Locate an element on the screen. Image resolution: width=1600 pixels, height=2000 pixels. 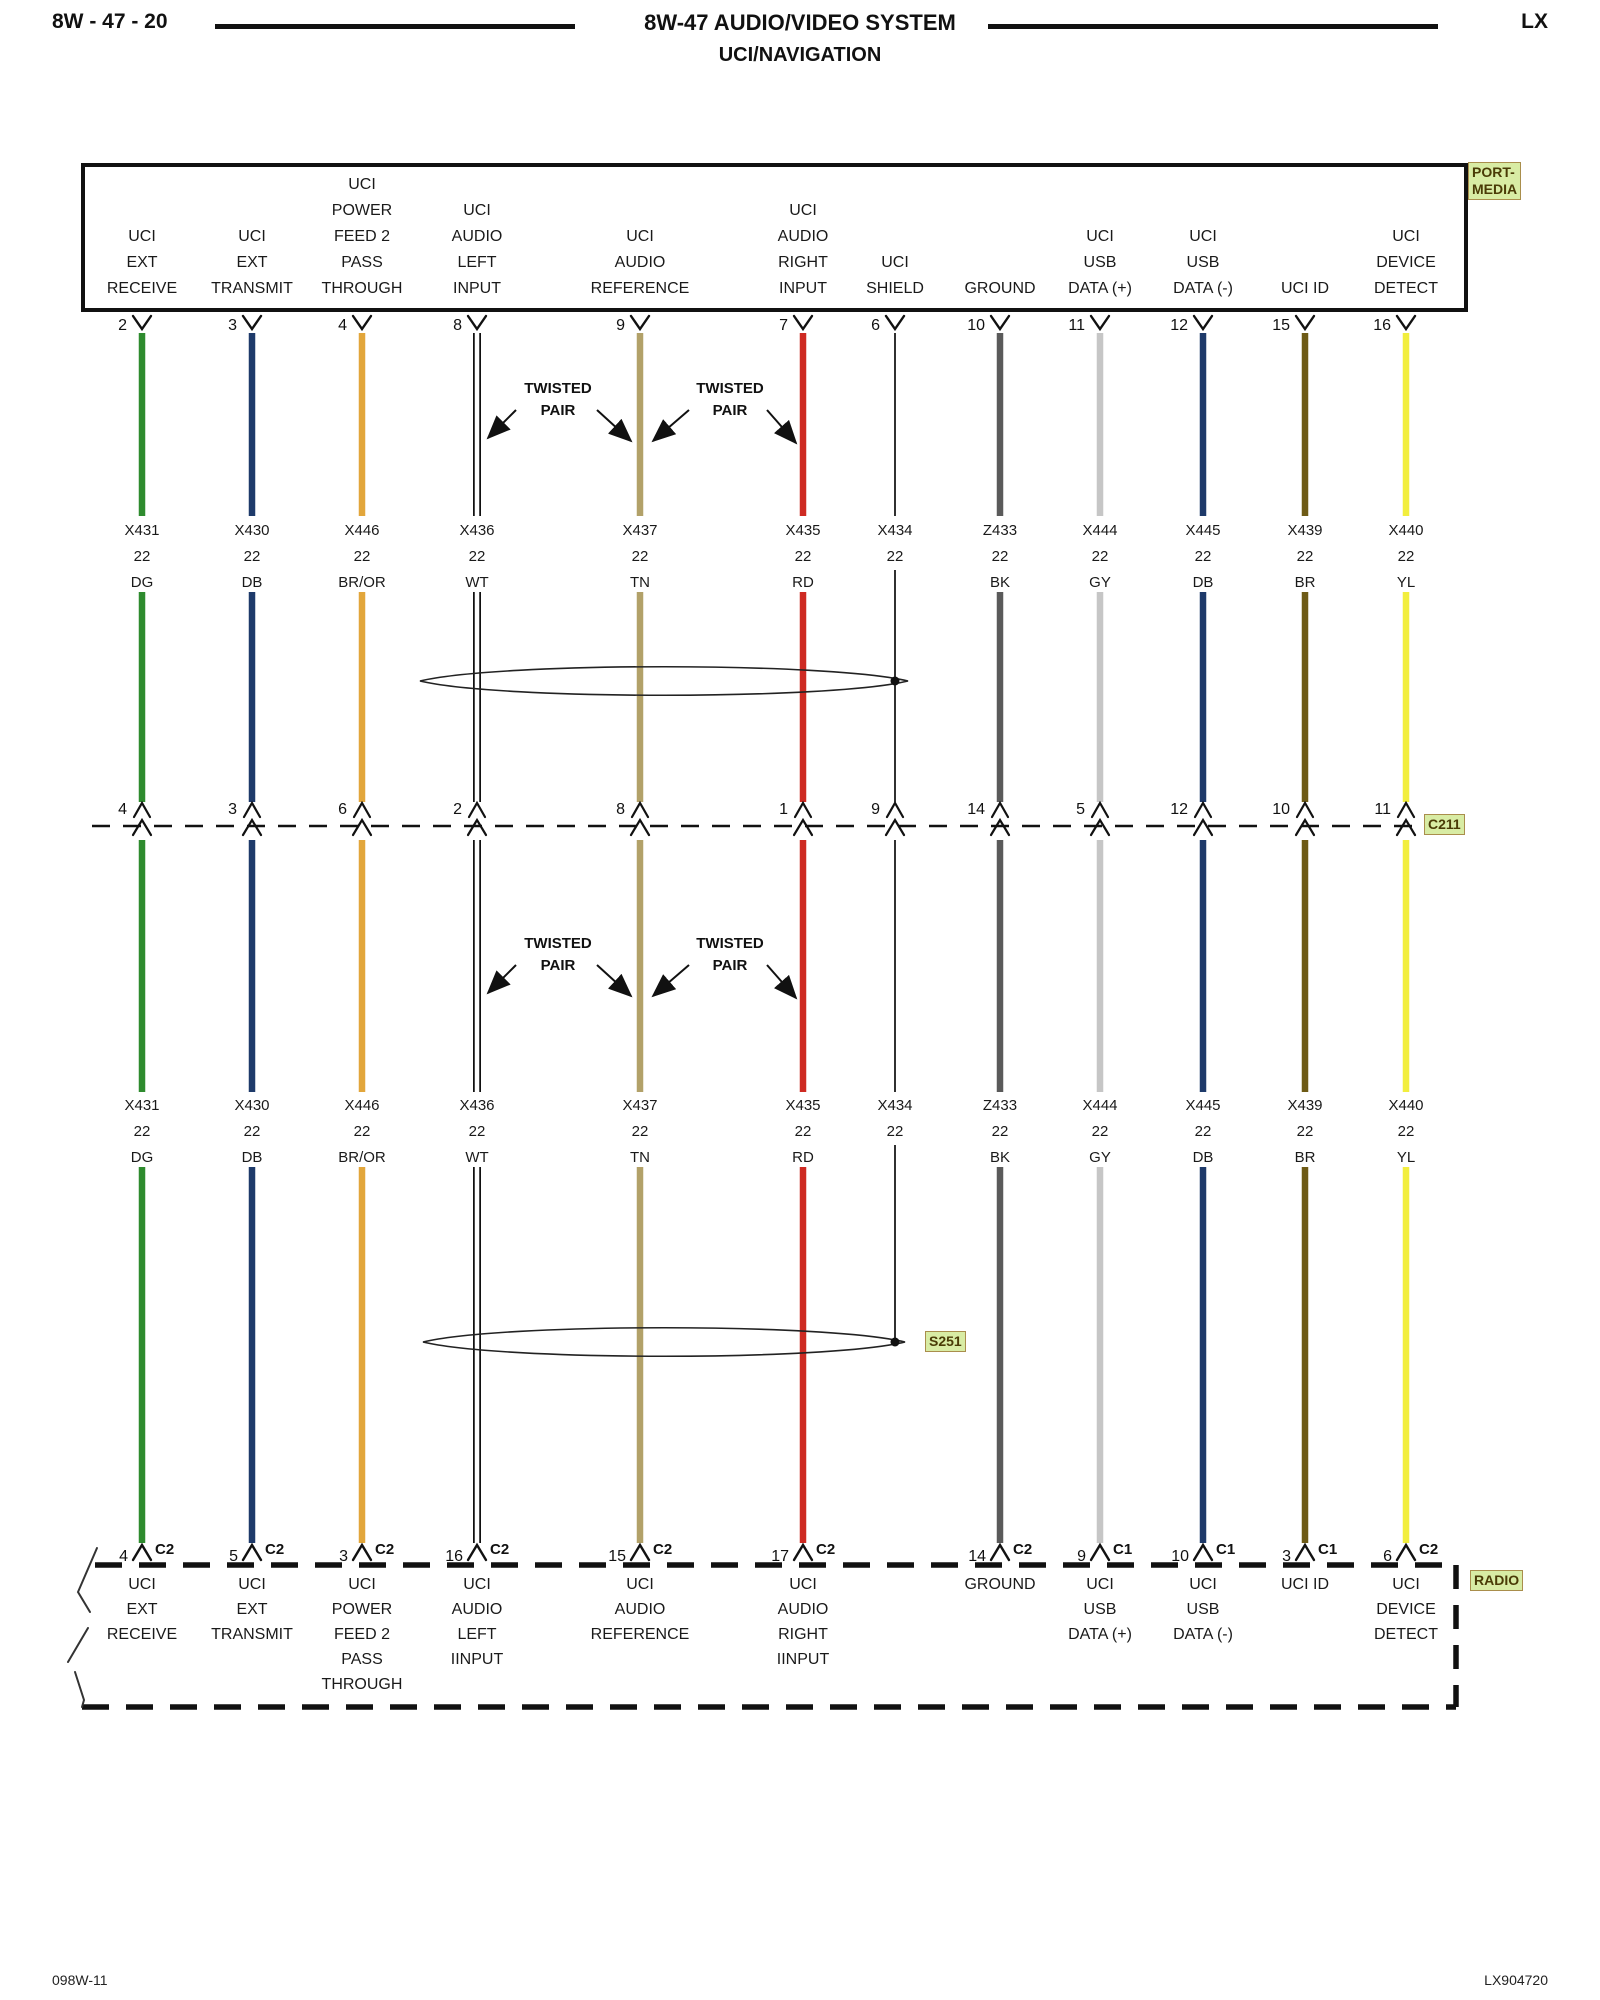
component-pin-label-line: RIGHT is located at coordinates (803, 262).